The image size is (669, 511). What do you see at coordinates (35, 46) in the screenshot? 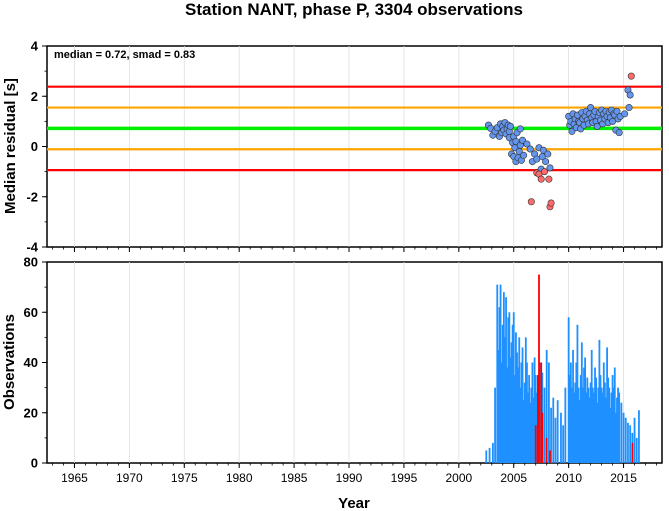
I see `residual-y-tick-label: 4` at bounding box center [35, 46].